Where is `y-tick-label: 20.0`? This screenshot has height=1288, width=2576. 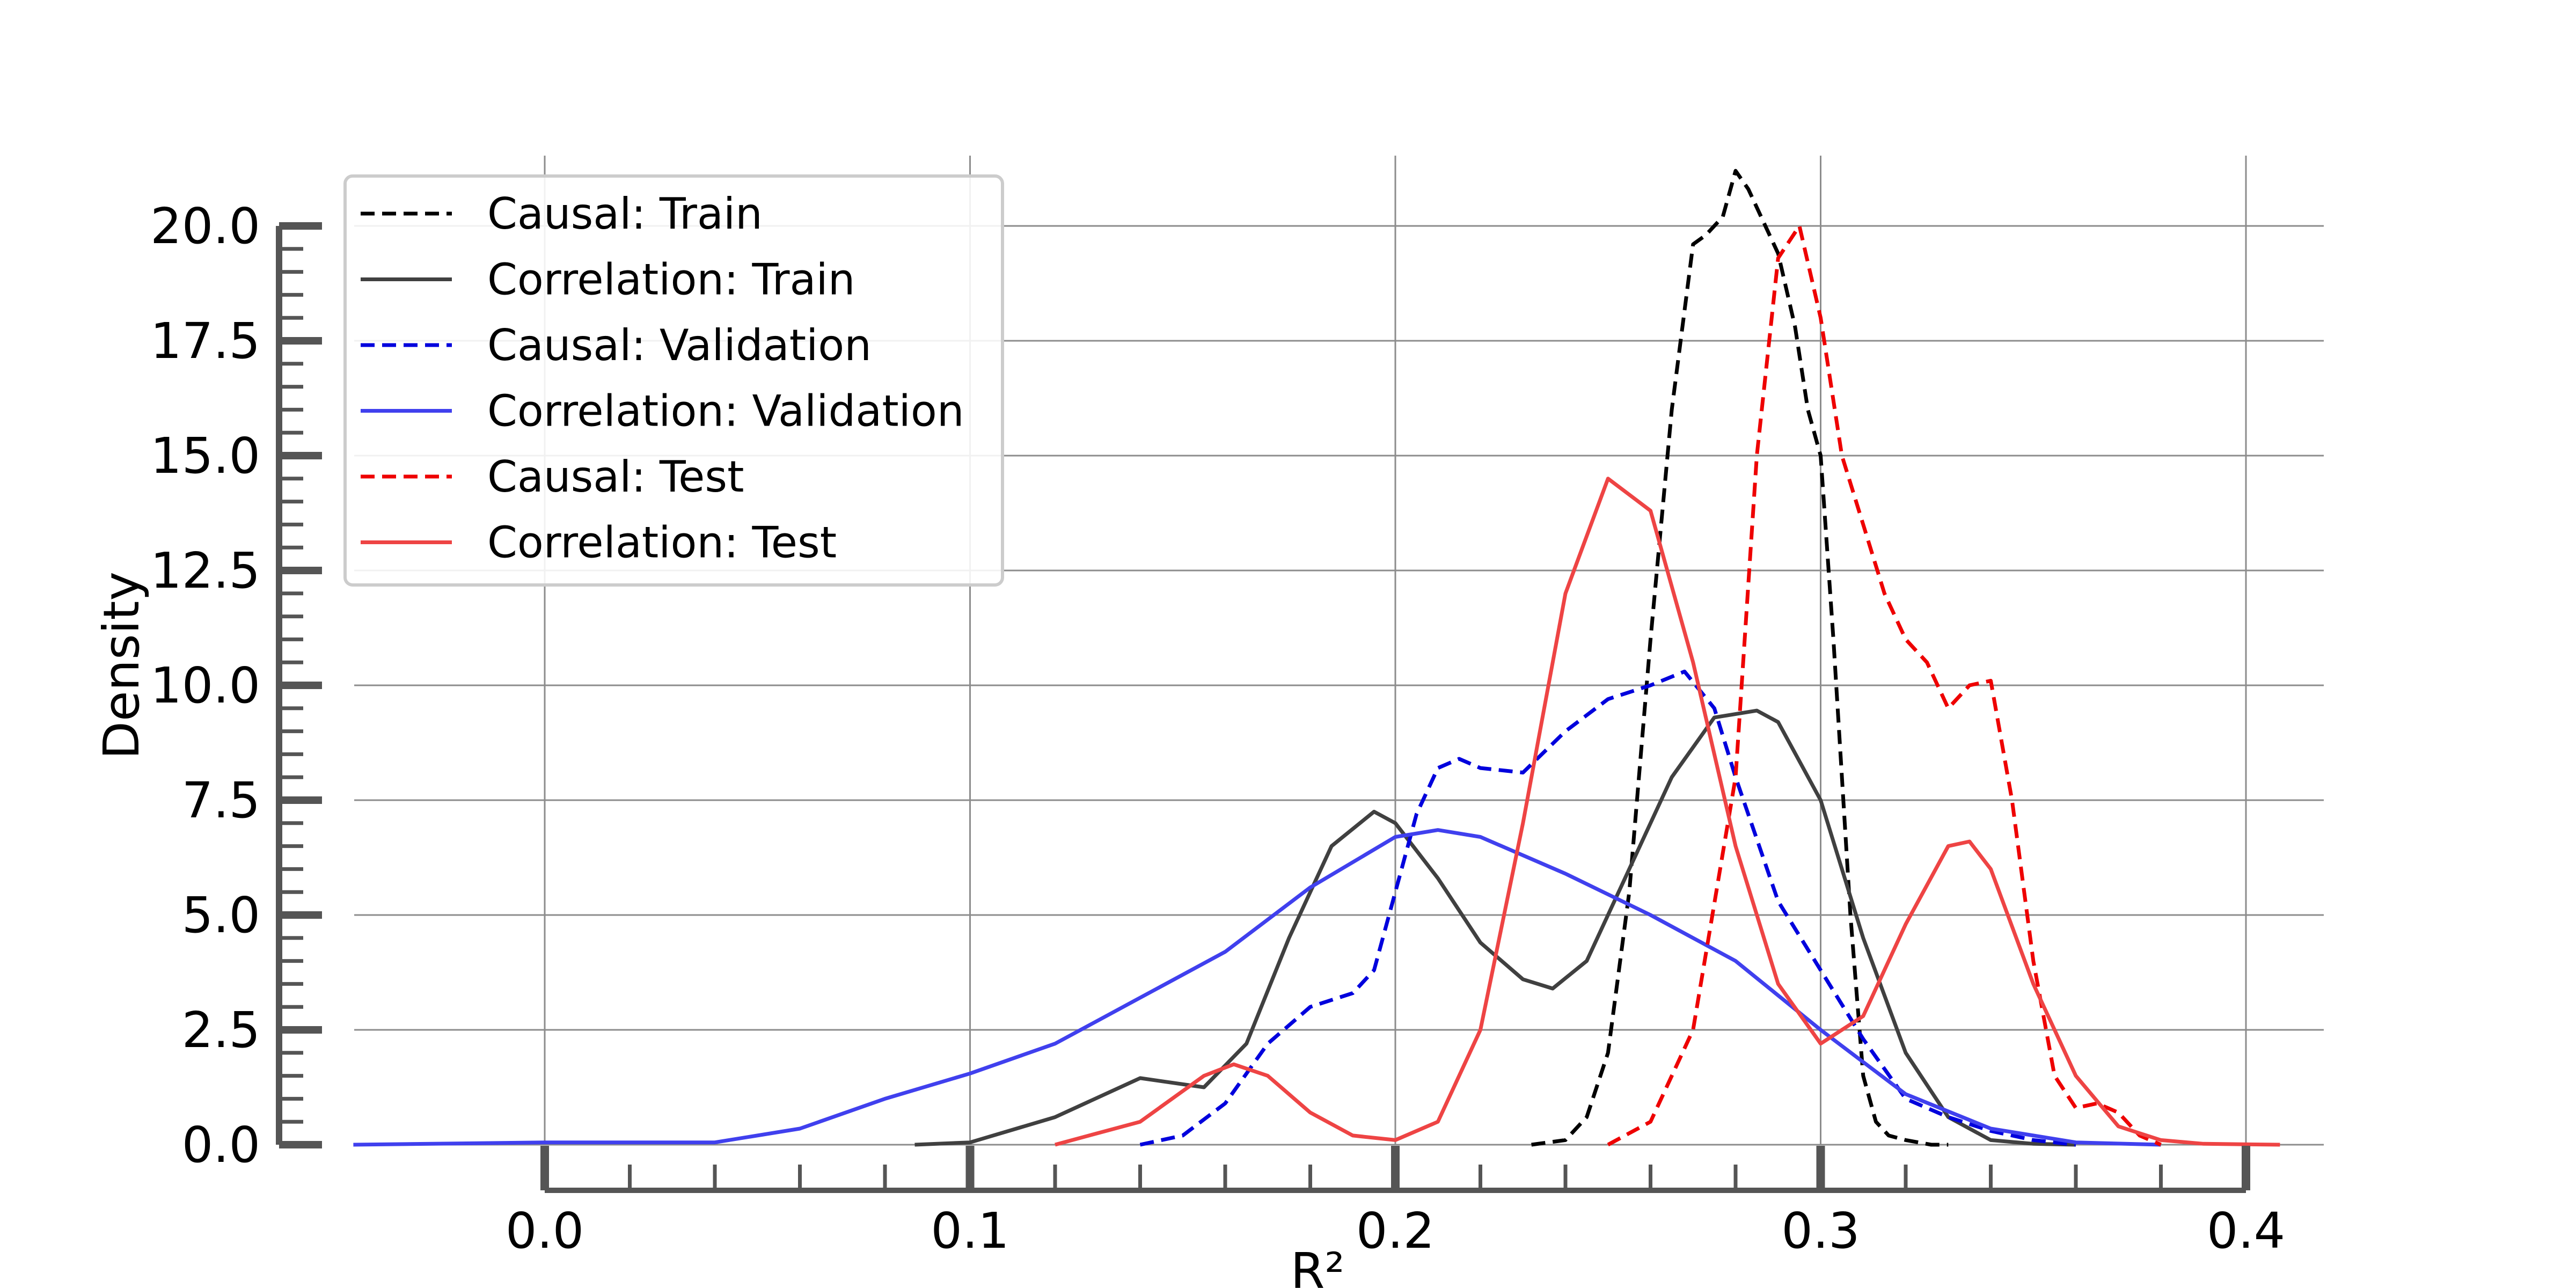
y-tick-label: 20.0 is located at coordinates (205, 226).